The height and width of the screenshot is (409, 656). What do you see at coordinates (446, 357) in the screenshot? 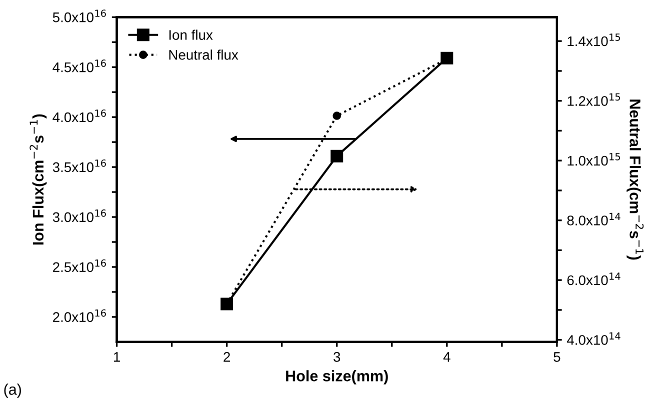
I see `x-tick-label: 4` at bounding box center [446, 357].